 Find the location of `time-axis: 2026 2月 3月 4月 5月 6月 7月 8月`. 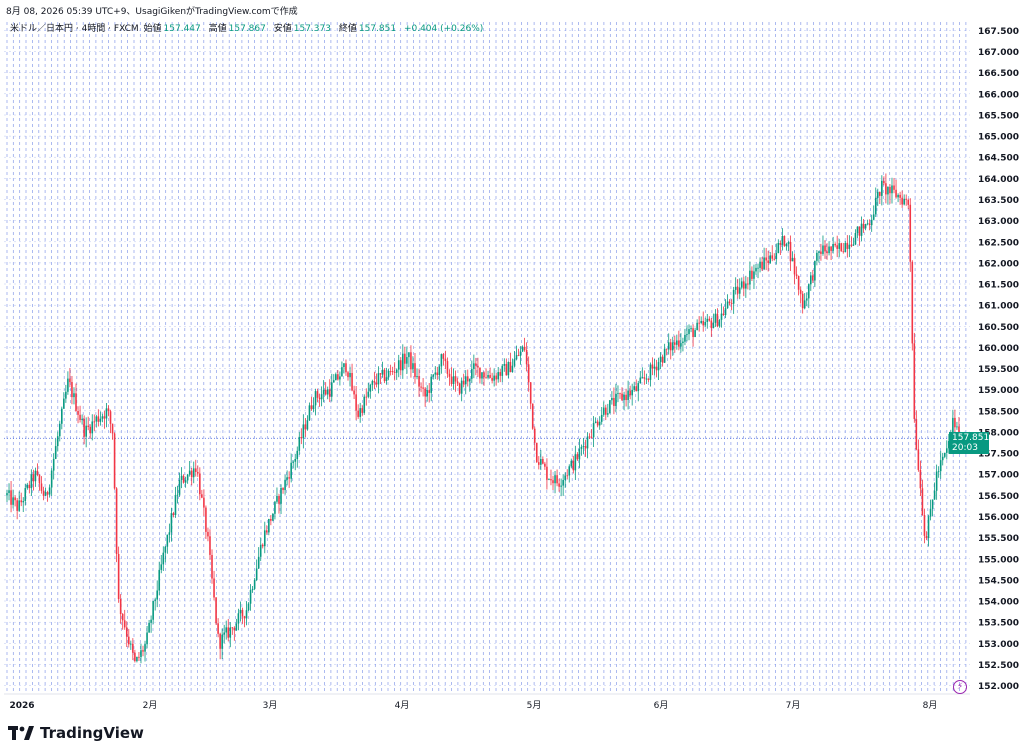

time-axis: 2026 2月 3月 4月 5月 6月 7月 8月 is located at coordinates (487, 702).